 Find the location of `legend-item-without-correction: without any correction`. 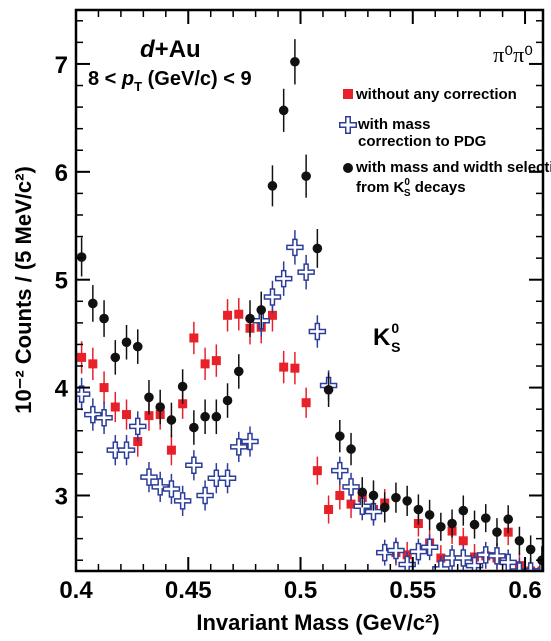

legend-item-without-correction: without any correction is located at coordinates (430, 94).